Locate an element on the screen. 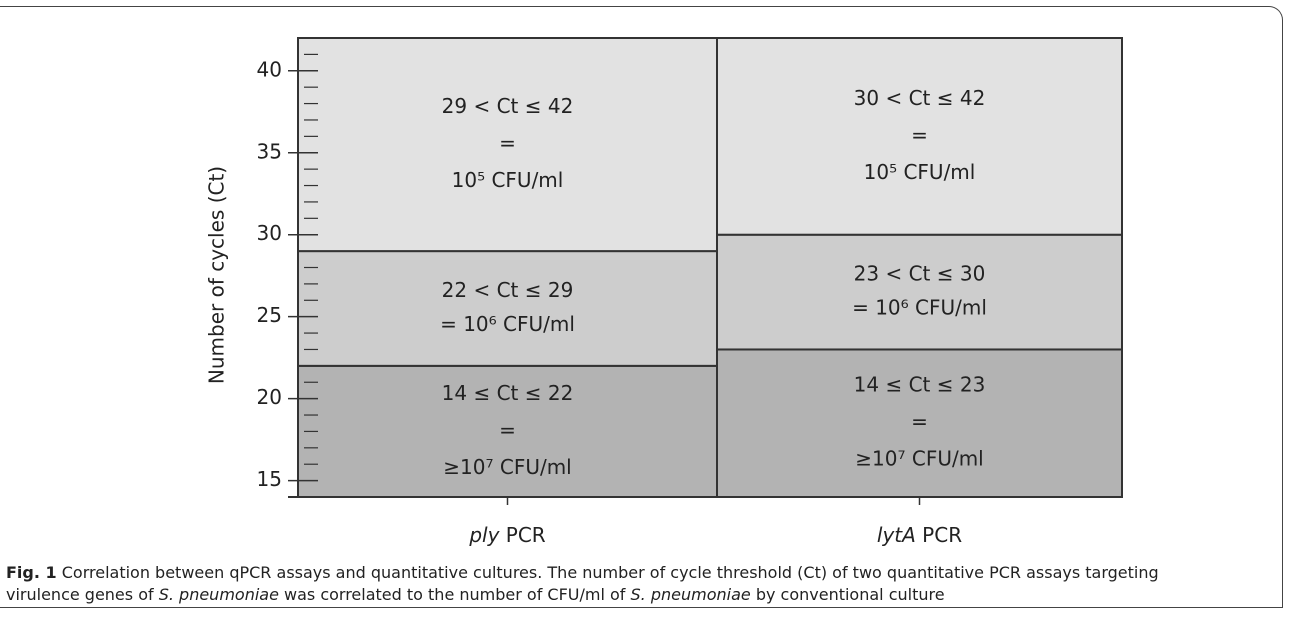 The image size is (1292, 618). x-tick-label: lytA PCR is located at coordinates (919, 535).